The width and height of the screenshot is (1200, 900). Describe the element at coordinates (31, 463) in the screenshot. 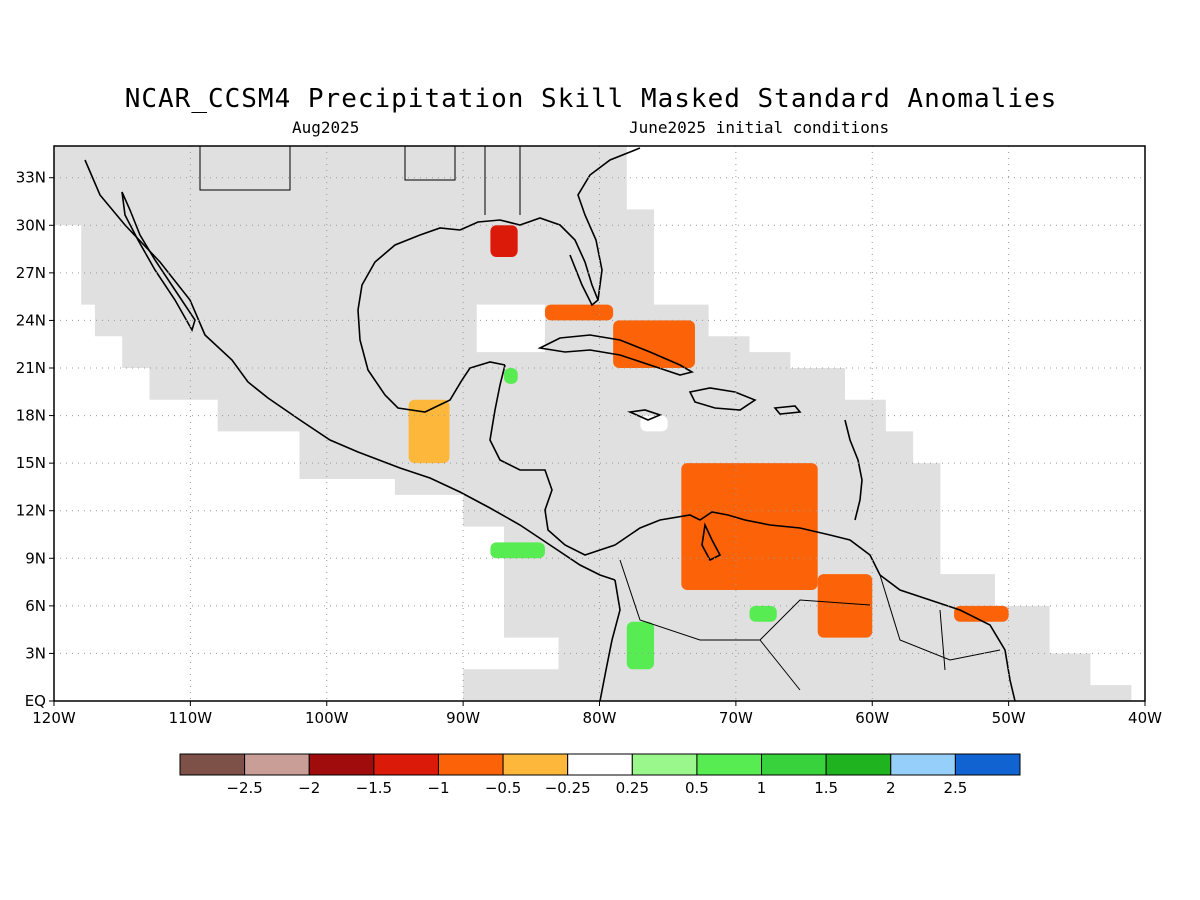

I see `lat-label: 15N` at that location.